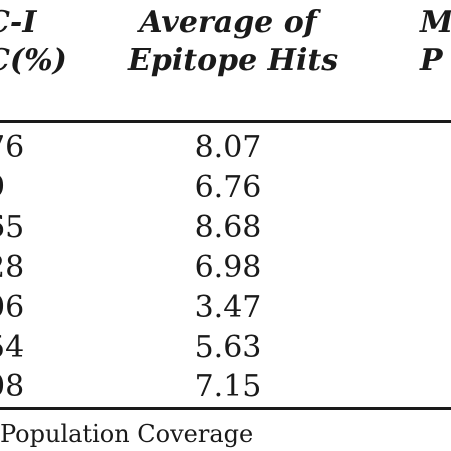 The height and width of the screenshot is (451, 451). I want to click on header-col-3-line-2: P, so click(431, 60).